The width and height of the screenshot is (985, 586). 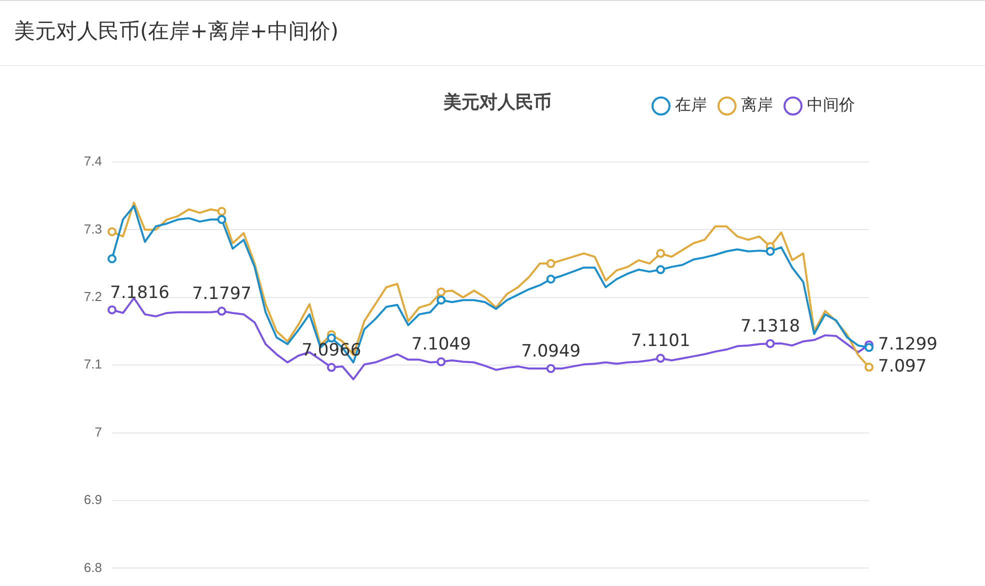 What do you see at coordinates (93, 364) in the screenshot?
I see `y-tick-label: 7.1` at bounding box center [93, 364].